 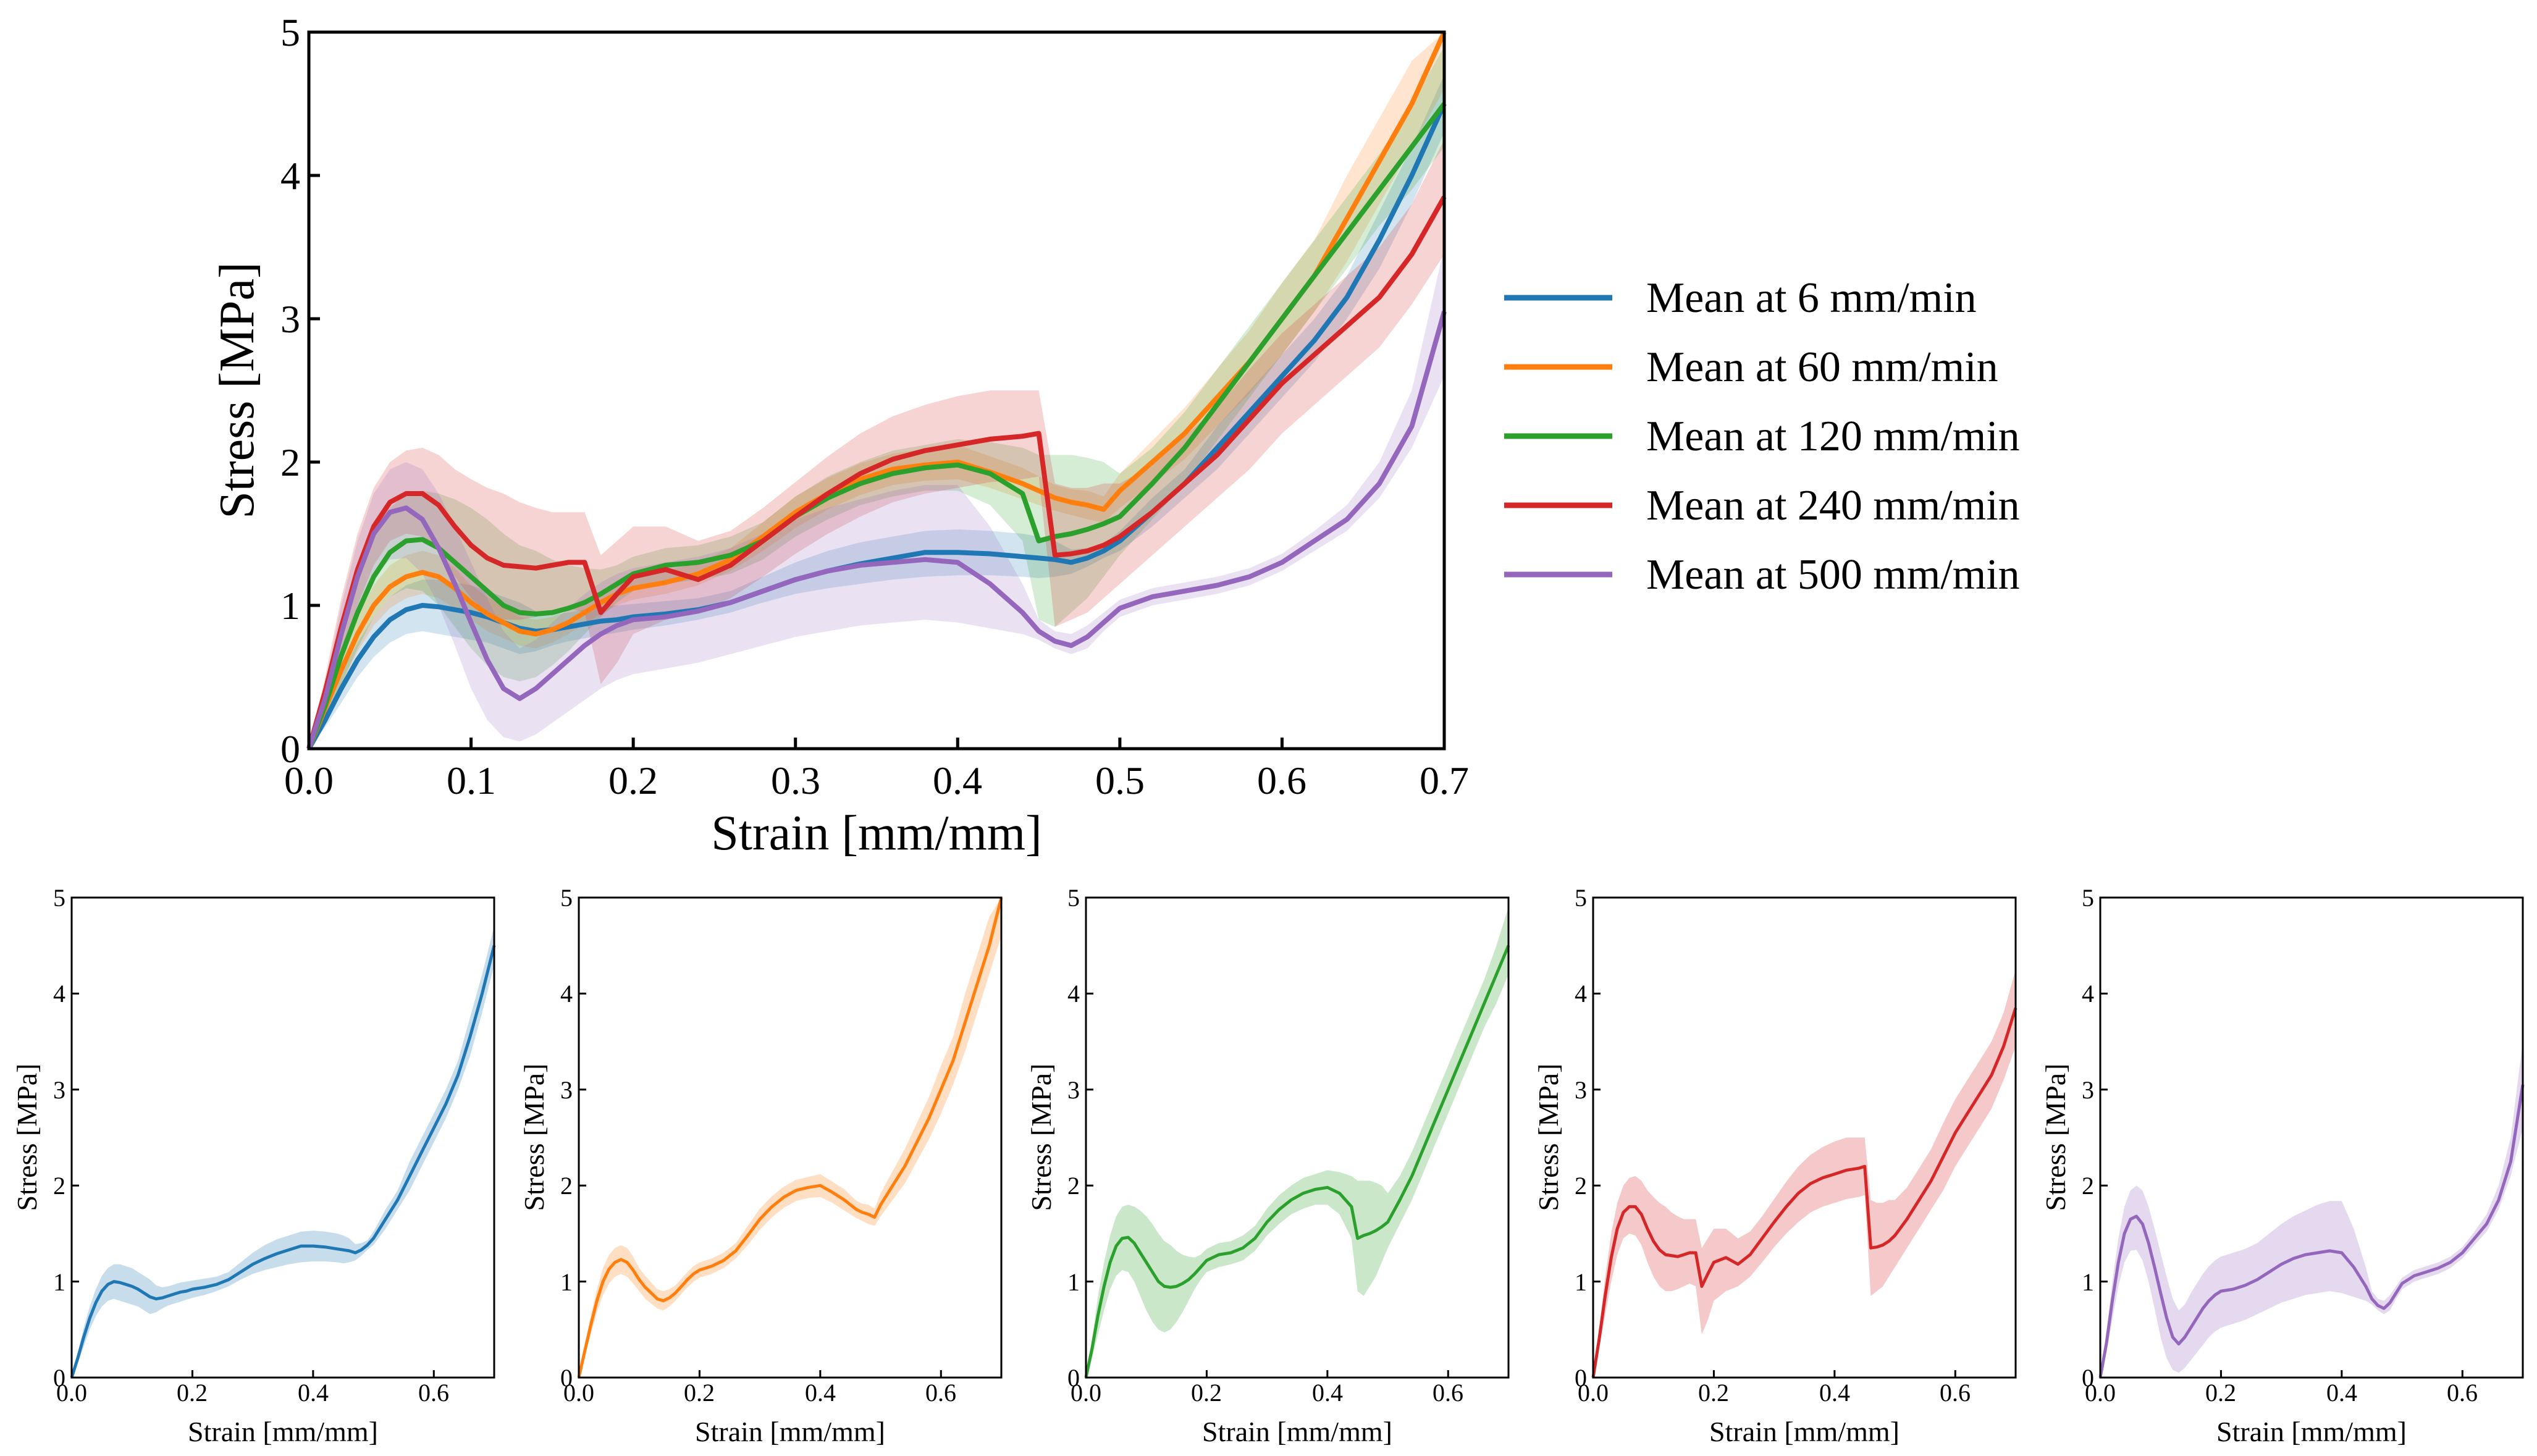 What do you see at coordinates (290, 749) in the screenshot?
I see `main-y-tick-label: 0` at bounding box center [290, 749].